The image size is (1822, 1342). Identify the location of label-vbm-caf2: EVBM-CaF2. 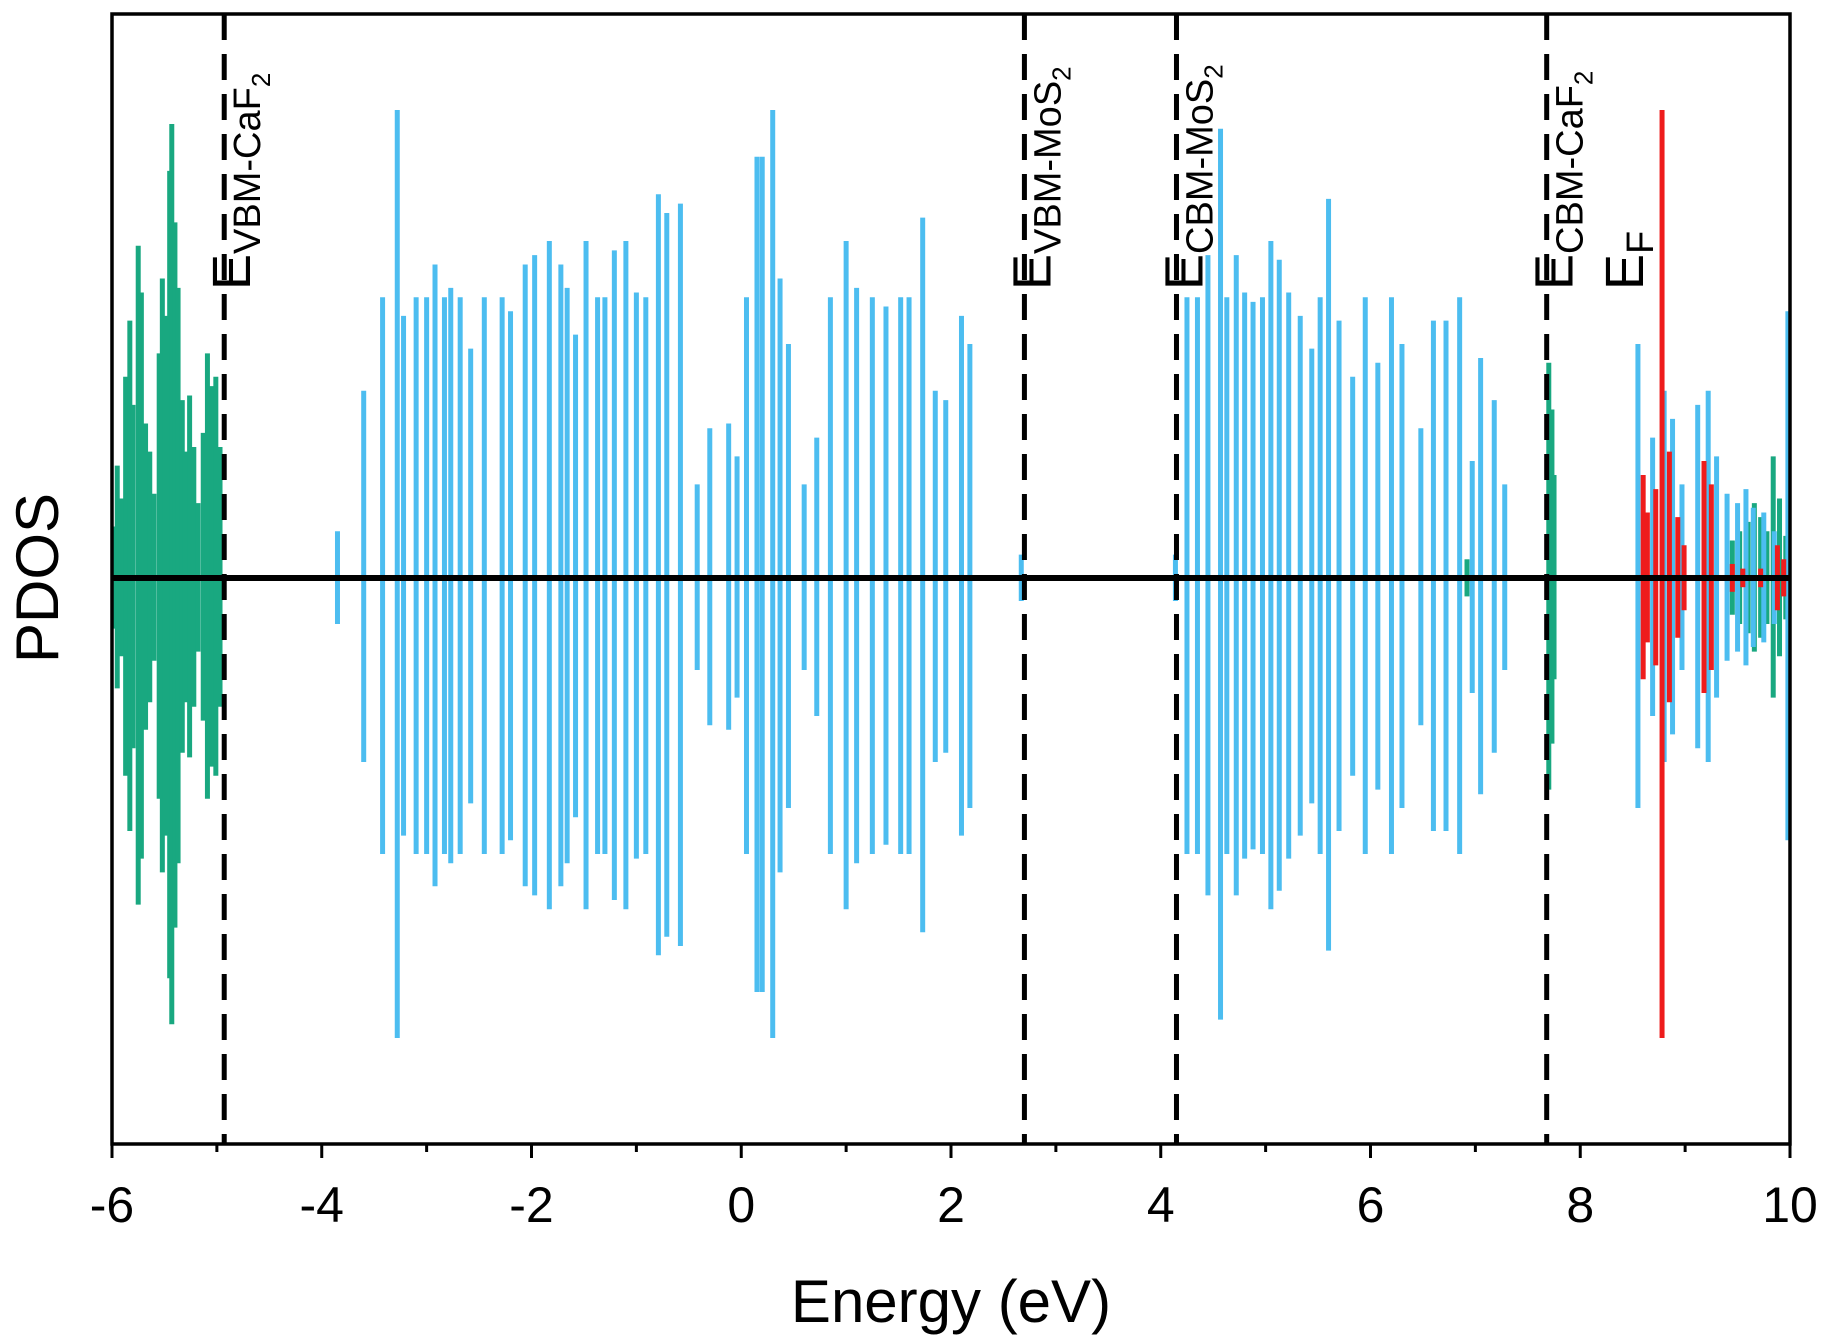
(239, 181).